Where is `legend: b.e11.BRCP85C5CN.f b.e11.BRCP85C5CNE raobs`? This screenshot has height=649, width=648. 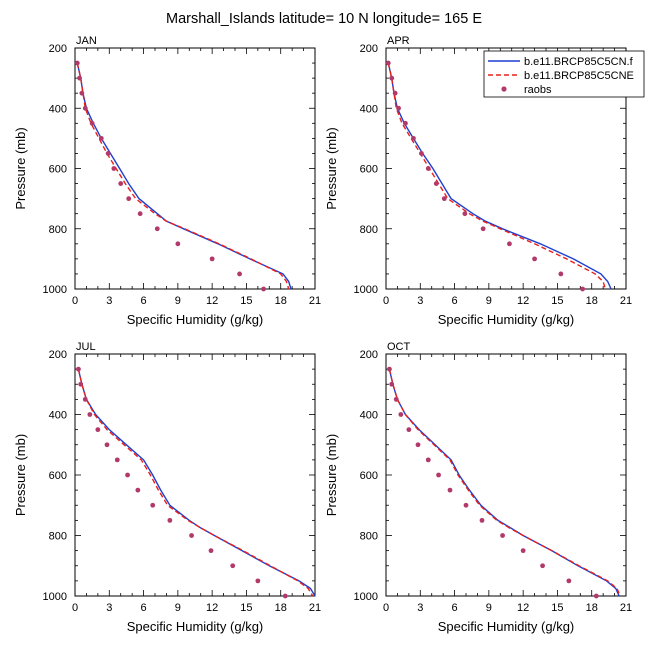 legend: b.e11.BRCP85C5CN.f b.e11.BRCP85C5CNE raobs is located at coordinates (564, 74).